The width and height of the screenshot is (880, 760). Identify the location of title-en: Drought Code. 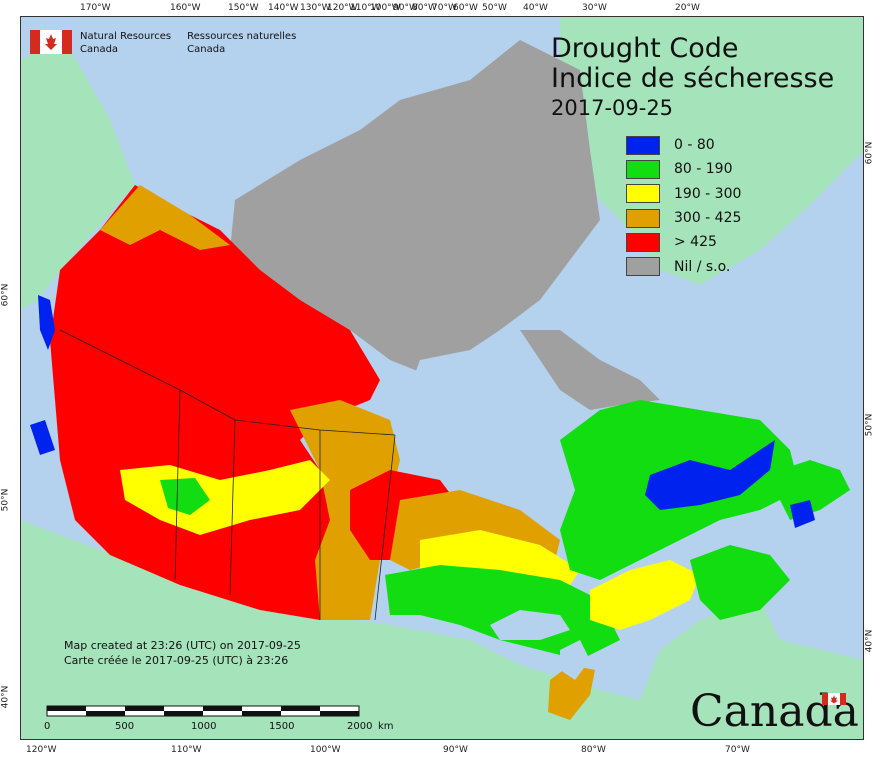
(645, 48).